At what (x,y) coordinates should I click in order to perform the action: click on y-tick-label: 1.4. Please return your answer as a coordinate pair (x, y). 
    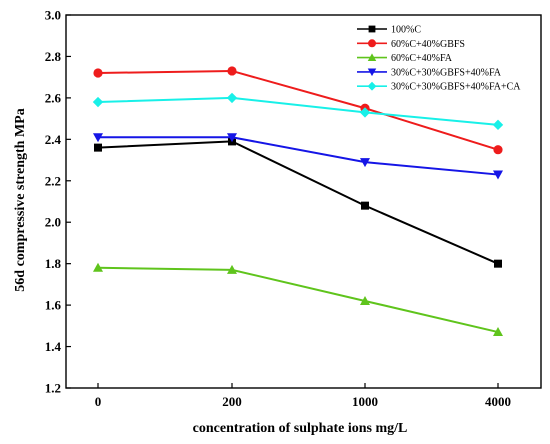
    Looking at the image, I should click on (53, 346).